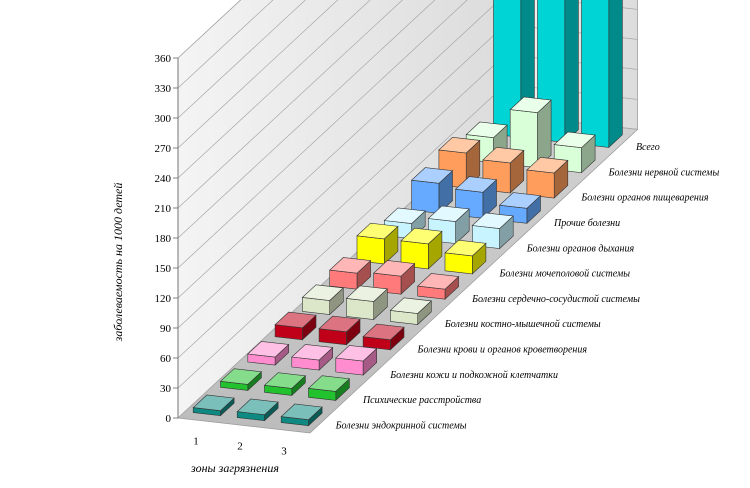 The image size is (750, 488). Describe the element at coordinates (284, 452) in the screenshot. I see `x-tick-label: 3` at that location.